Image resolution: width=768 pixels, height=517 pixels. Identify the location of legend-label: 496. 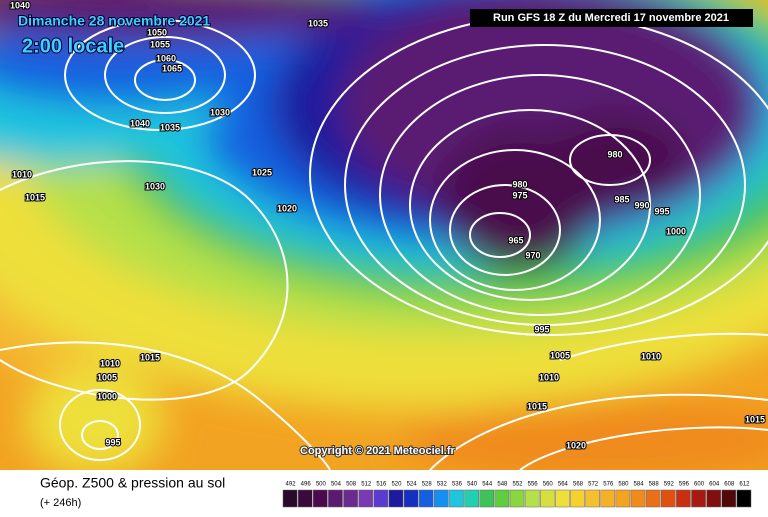
(306, 485).